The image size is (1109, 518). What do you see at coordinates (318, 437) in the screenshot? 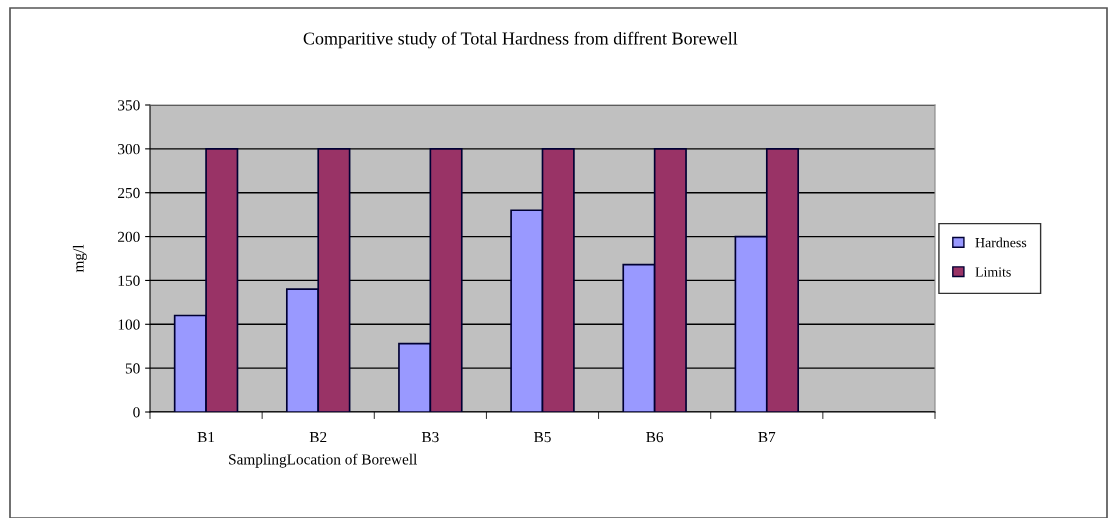
I see `x-tick-label: B2` at bounding box center [318, 437].